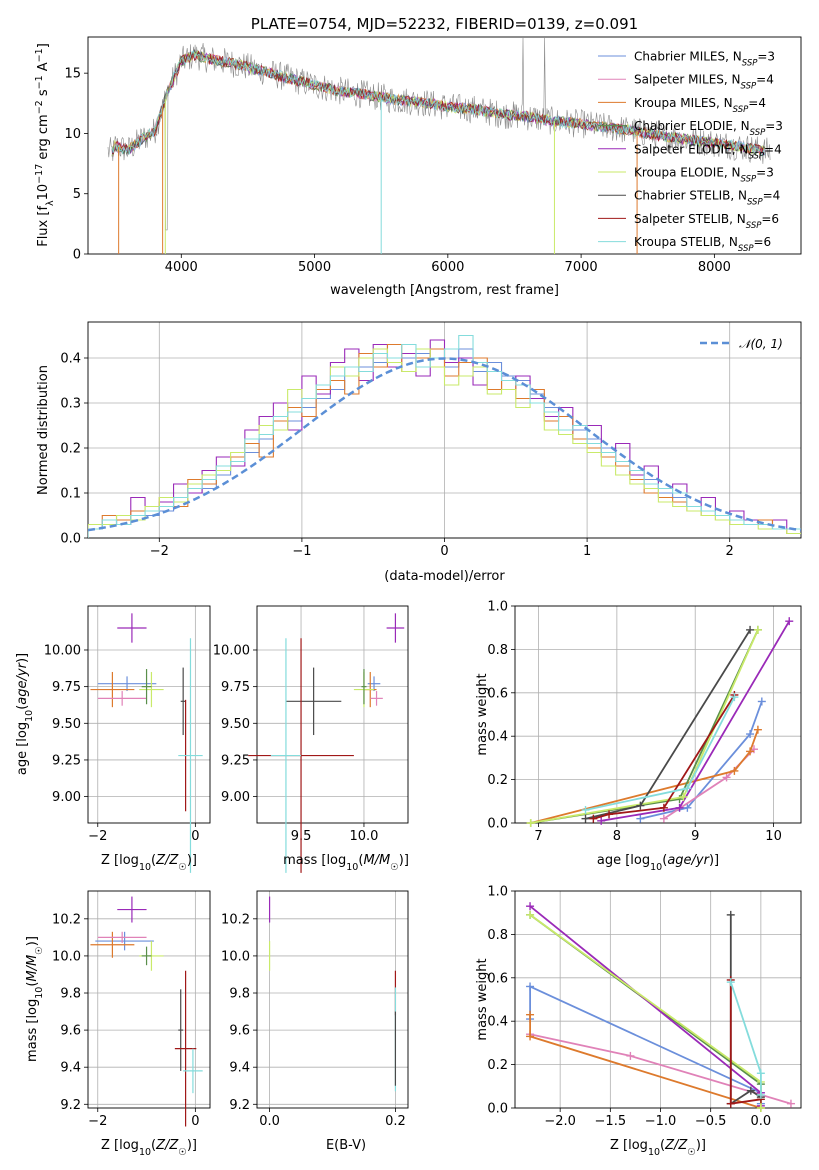 This screenshot has height=1170, width=819. Describe the element at coordinates (301, 551) in the screenshot. I see `x-tick-label: −1` at that location.